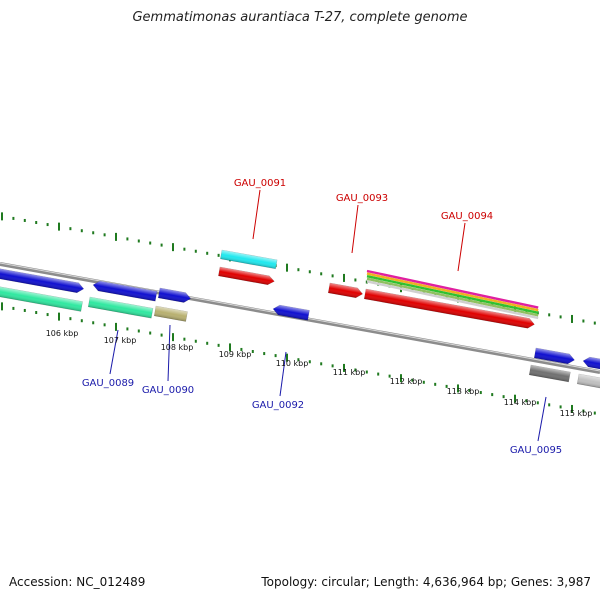 Image resolution: width=600 pixels, height=600 pixels. I want to click on gene-arrow-blue-a, so click(42, 280).